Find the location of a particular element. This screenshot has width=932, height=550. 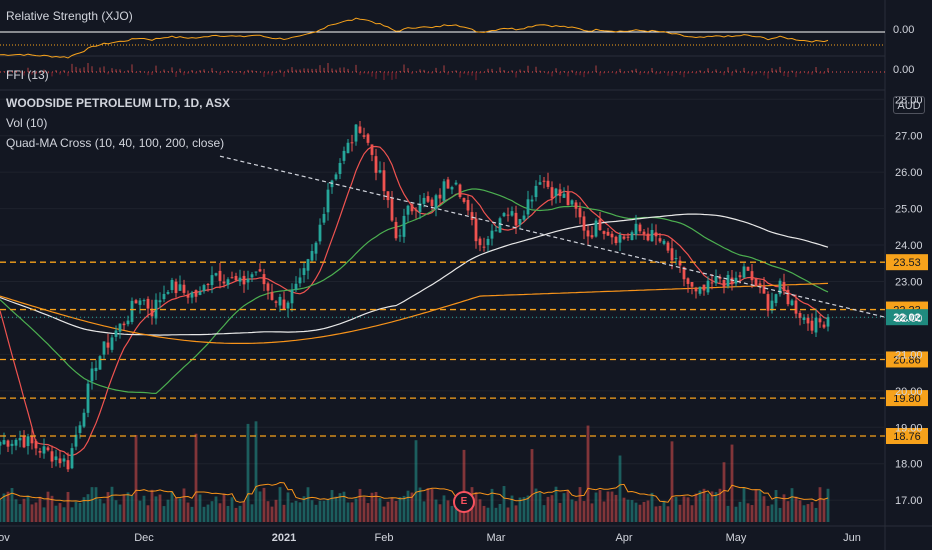

currency-badge: AUD is located at coordinates (909, 105).